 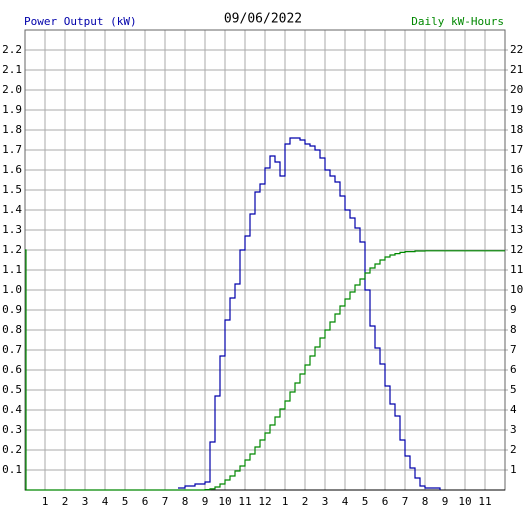 I want to click on y-tick-label: 1.9, so click(x=12, y=109).